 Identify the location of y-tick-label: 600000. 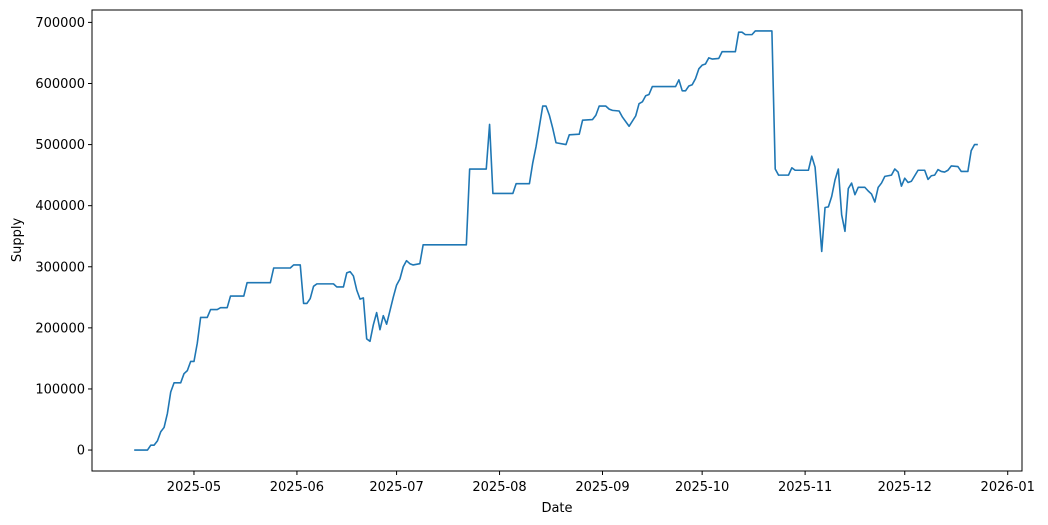
(60, 84).